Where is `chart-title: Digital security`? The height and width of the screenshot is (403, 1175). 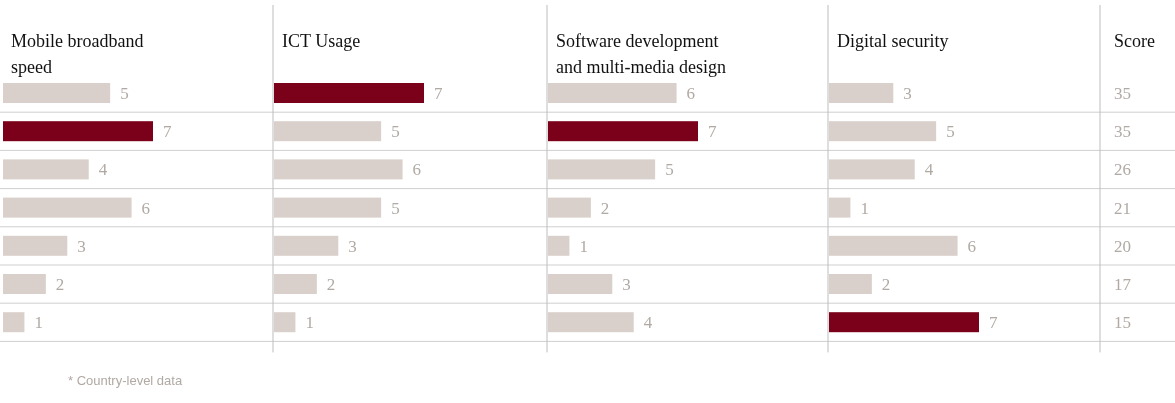 chart-title: Digital security is located at coordinates (893, 41).